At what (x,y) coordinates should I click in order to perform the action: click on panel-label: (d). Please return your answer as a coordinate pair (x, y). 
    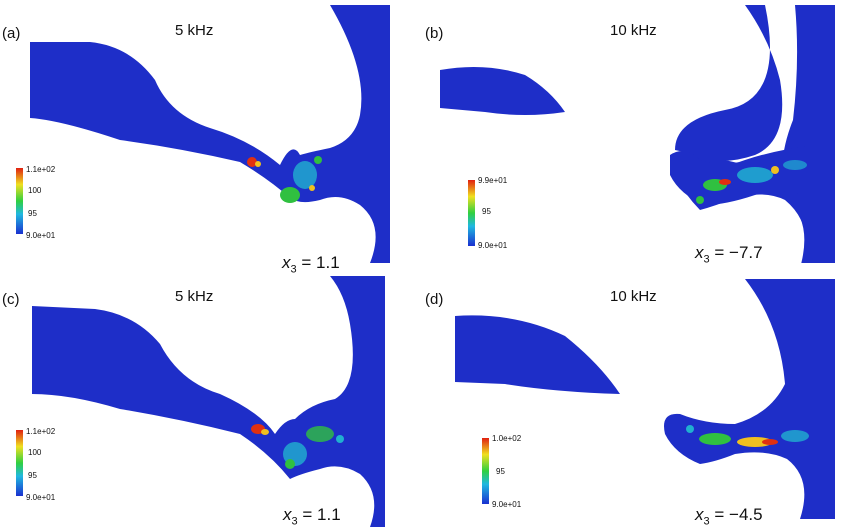
    Looking at the image, I should click on (434, 299).